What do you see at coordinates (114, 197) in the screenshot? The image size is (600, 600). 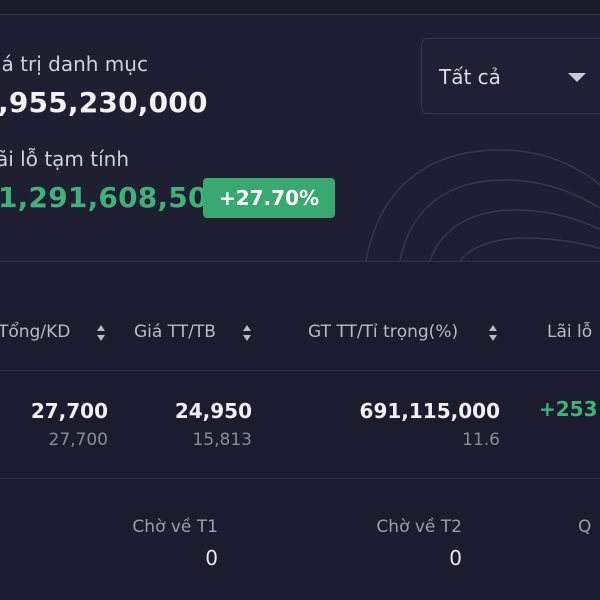 I see `pnl-value: 1,291,608,500` at bounding box center [114, 197].